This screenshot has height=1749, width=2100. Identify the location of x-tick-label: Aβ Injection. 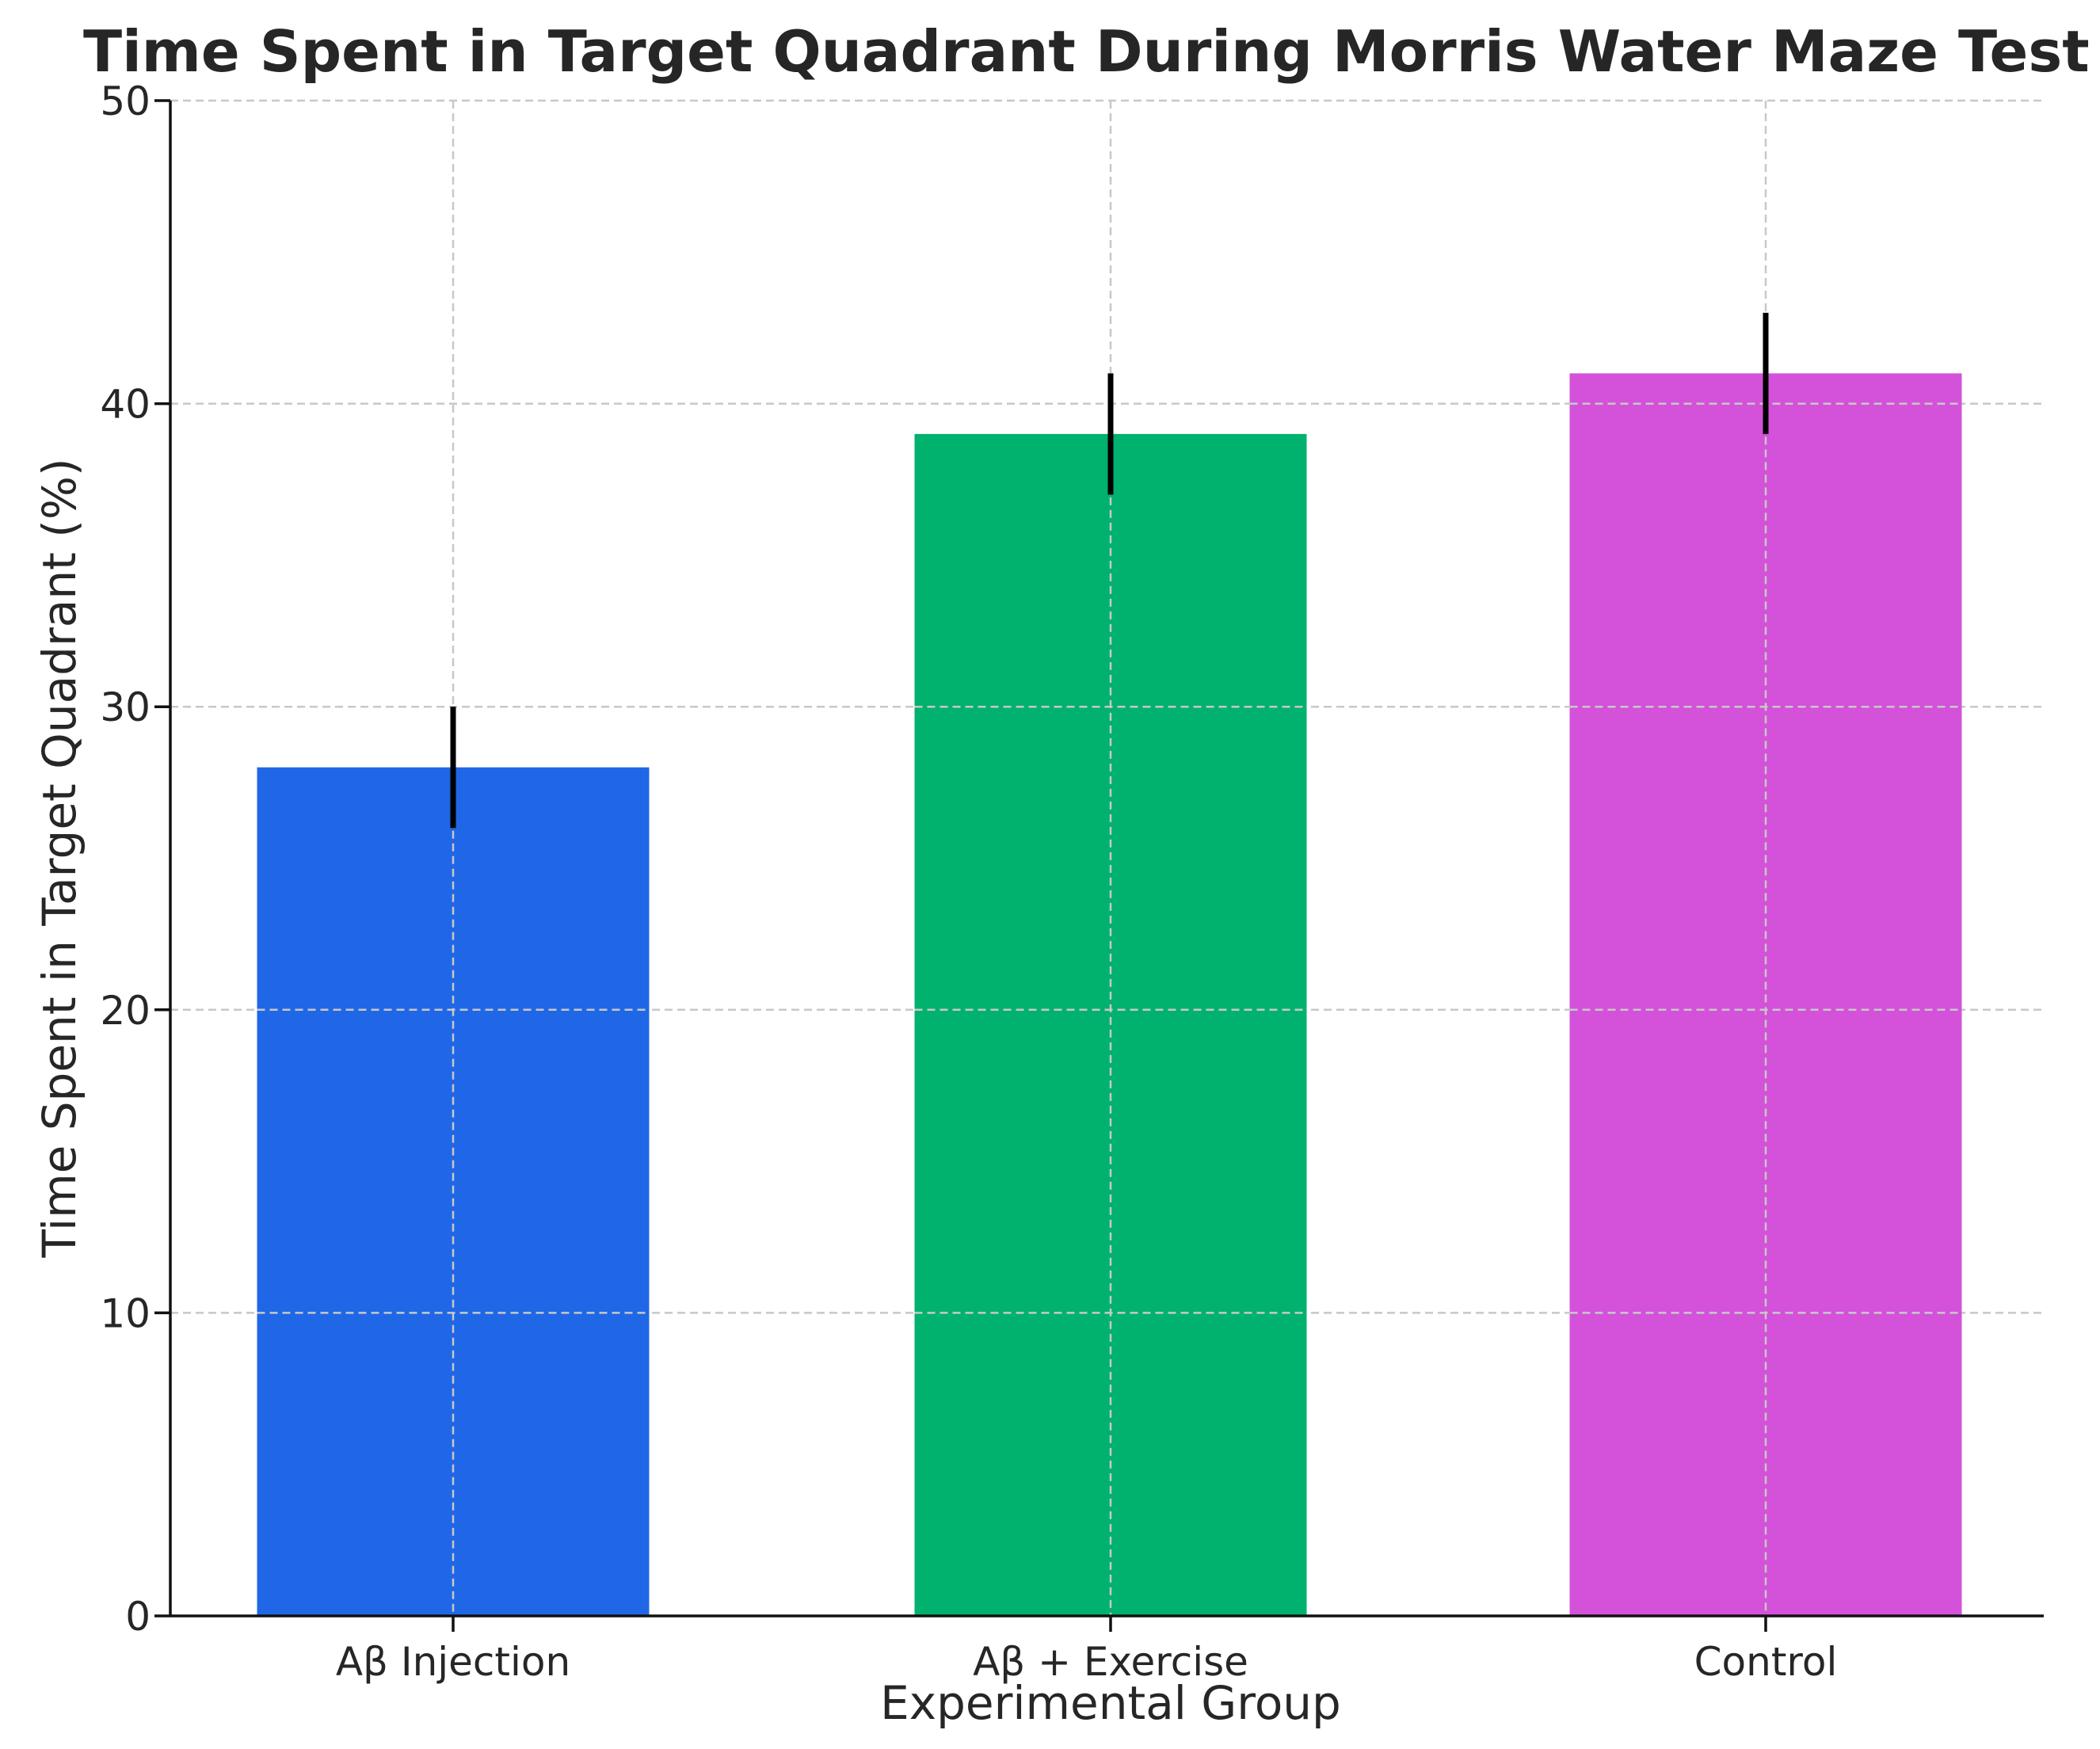
(453, 1662).